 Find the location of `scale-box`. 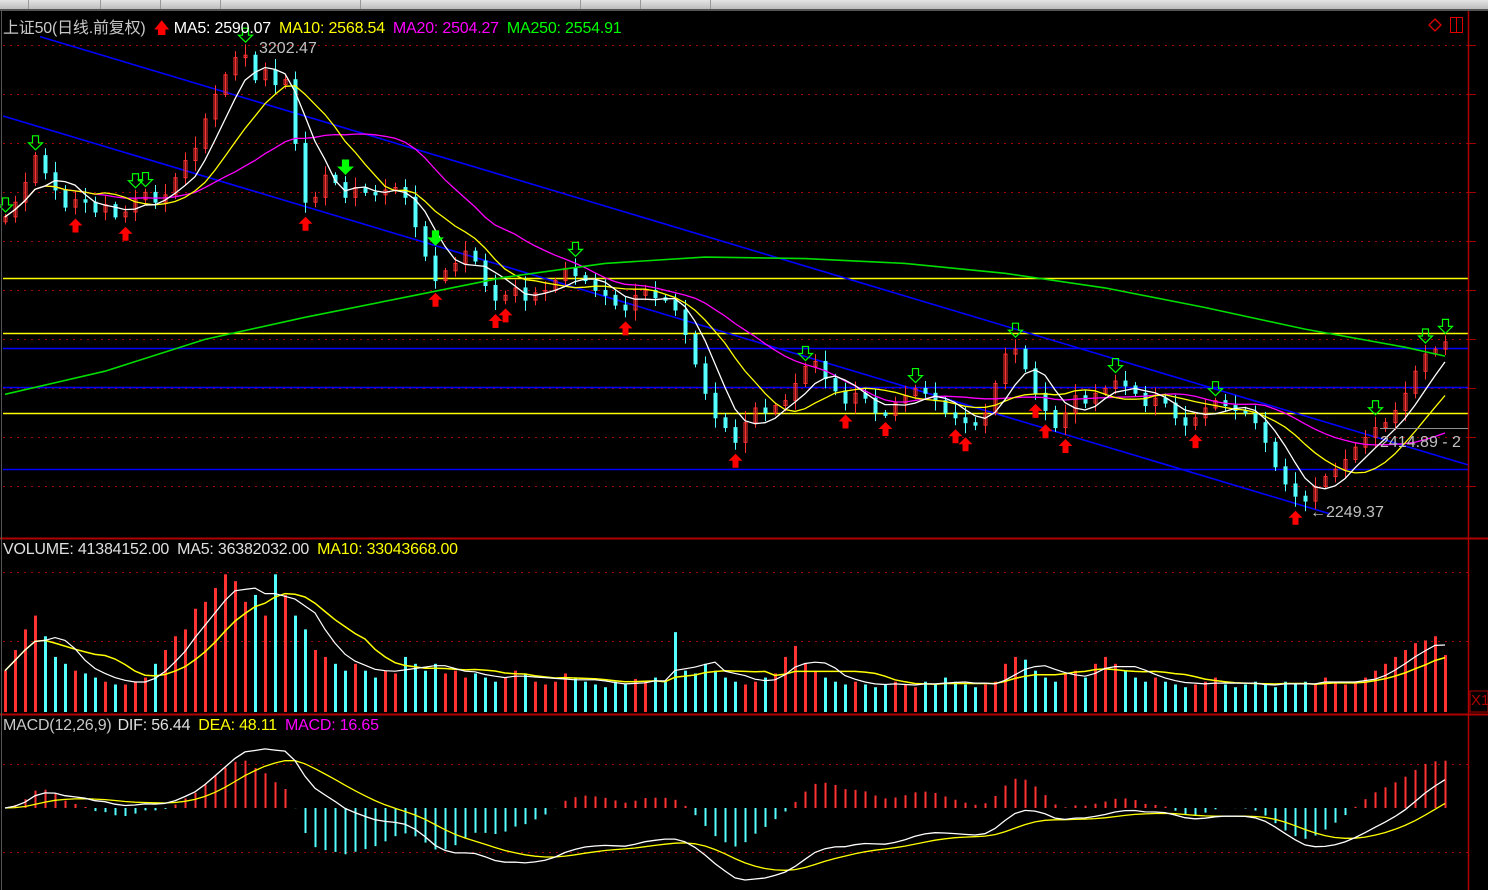

scale-box is located at coordinates (1478, 701).